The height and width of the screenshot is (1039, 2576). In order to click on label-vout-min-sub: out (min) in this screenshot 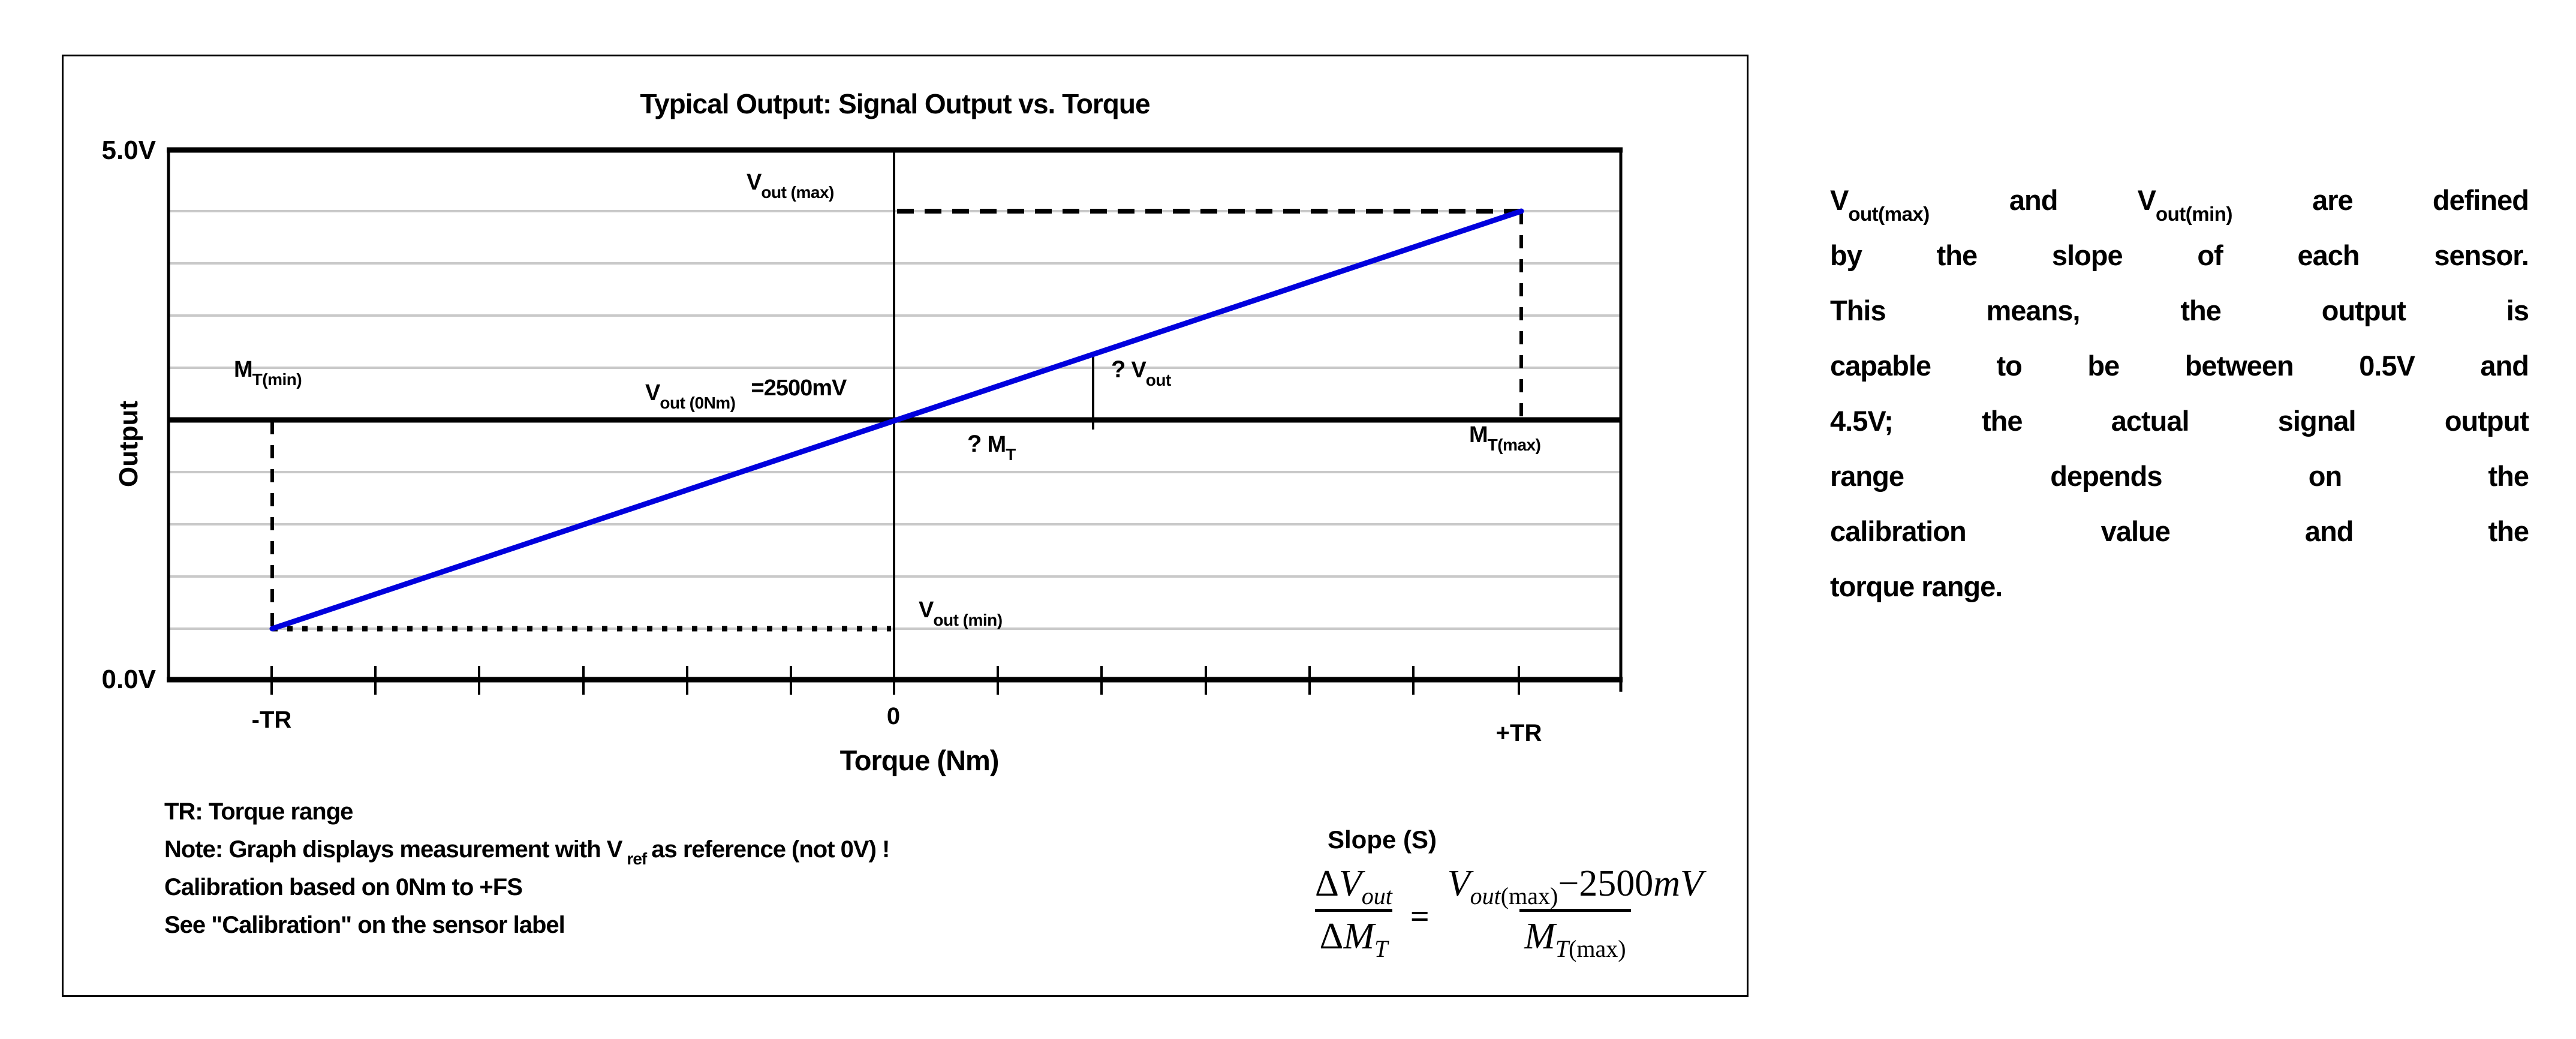, I will do `click(968, 620)`.